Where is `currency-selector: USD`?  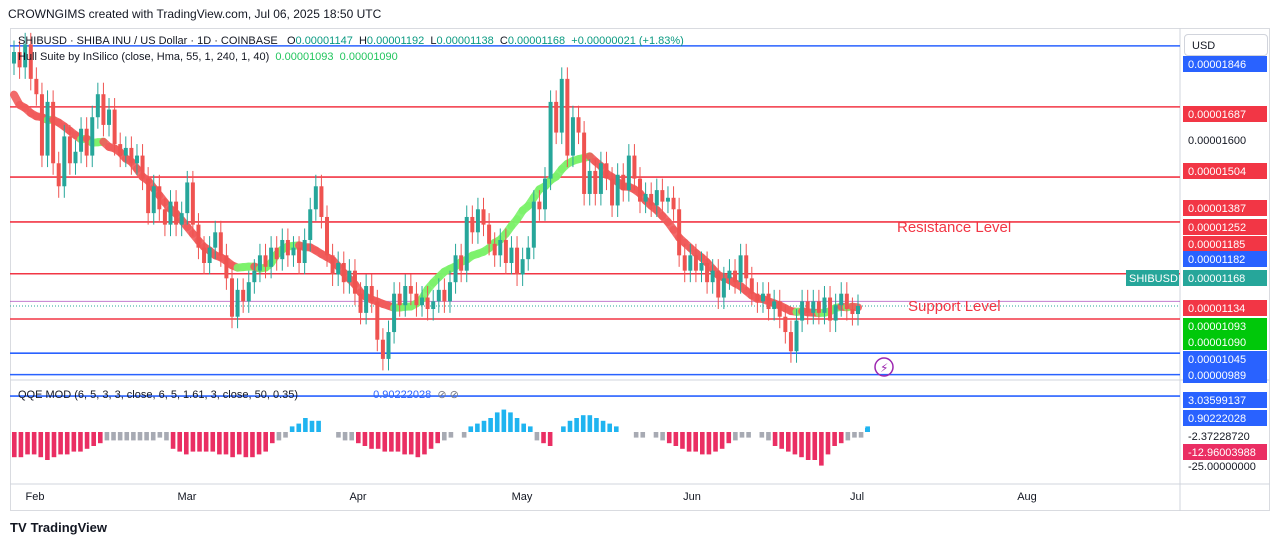 currency-selector: USD is located at coordinates (1226, 45).